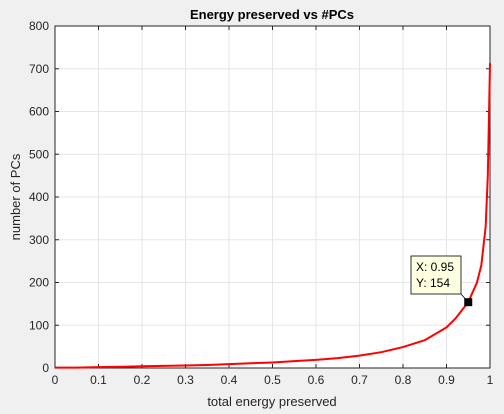 The width and height of the screenshot is (504, 414). I want to click on datatip-y-text: Y: 154, so click(433, 283).